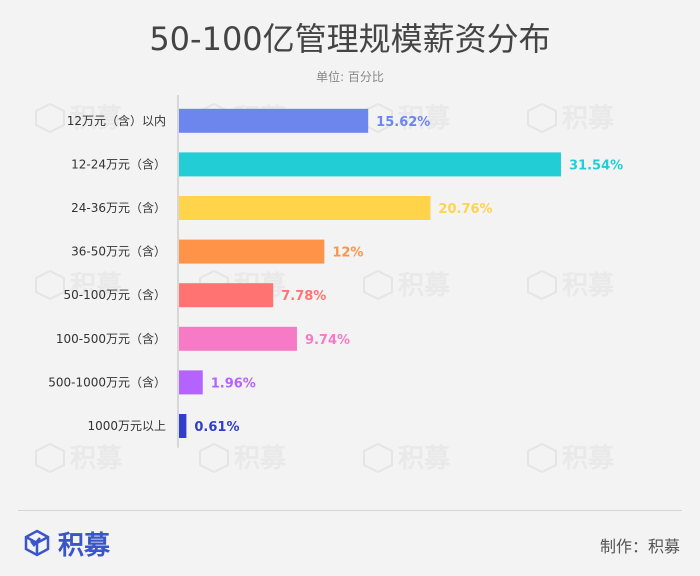 The width and height of the screenshot is (700, 576). I want to click on value-label: 7.78%, so click(303, 296).